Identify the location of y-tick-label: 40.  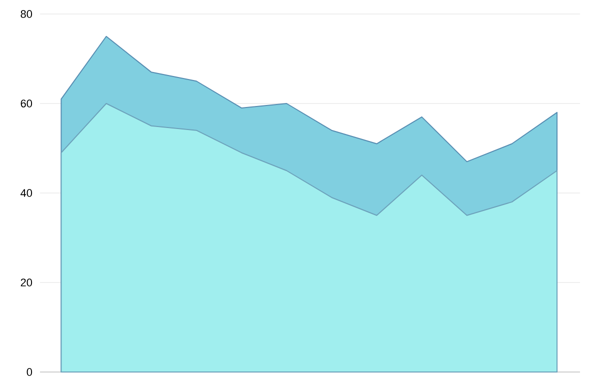
(26, 193).